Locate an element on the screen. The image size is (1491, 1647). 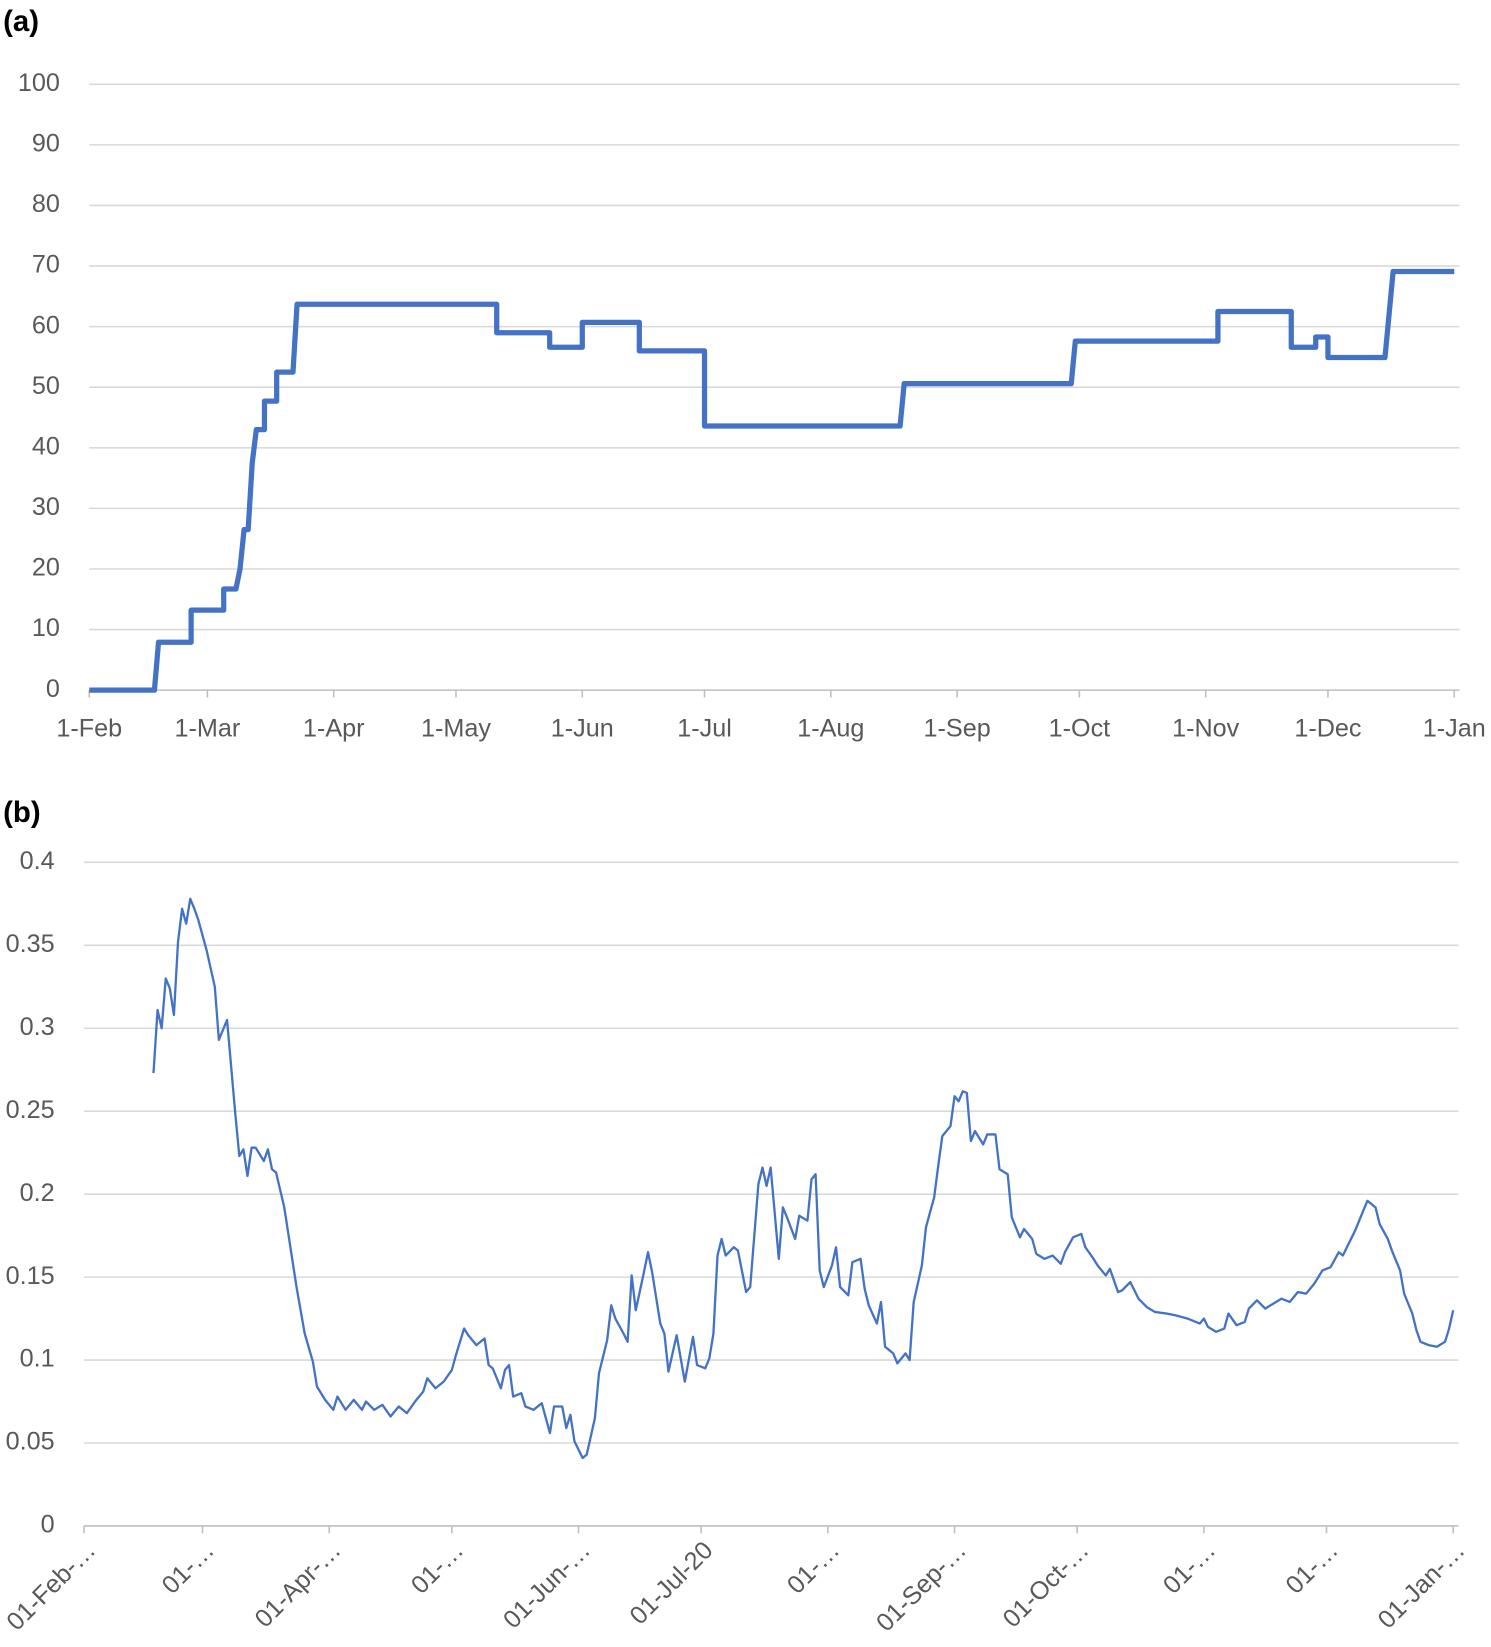
x-tick-label: 01-Jul-20 is located at coordinates (671, 1583).